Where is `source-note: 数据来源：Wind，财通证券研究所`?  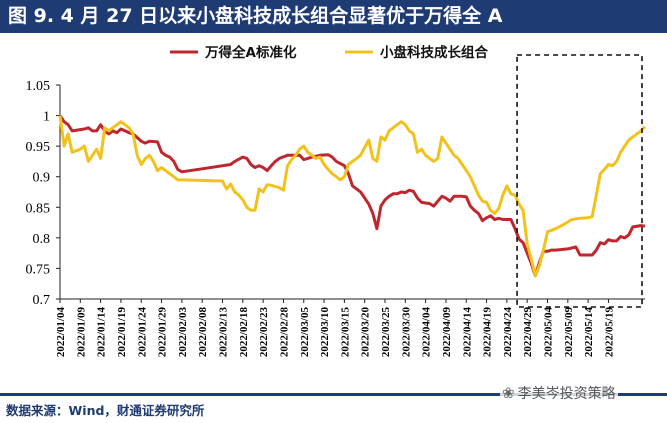 source-note: 数据来源：Wind，财通证券研究所 is located at coordinates (105, 410).